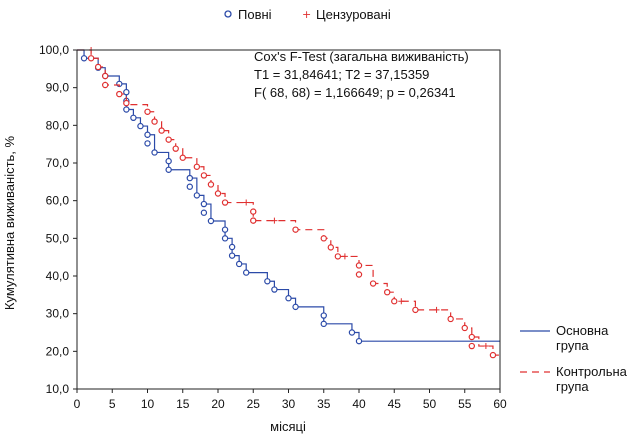  What do you see at coordinates (58, 314) in the screenshot?
I see `y-tick-label: 30,0` at bounding box center [58, 314].